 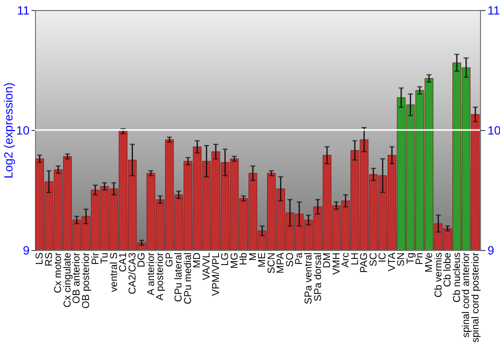 What do you see at coordinates (160, 276) in the screenshot?
I see `x-tick-label: A posterior` at bounding box center [160, 276].